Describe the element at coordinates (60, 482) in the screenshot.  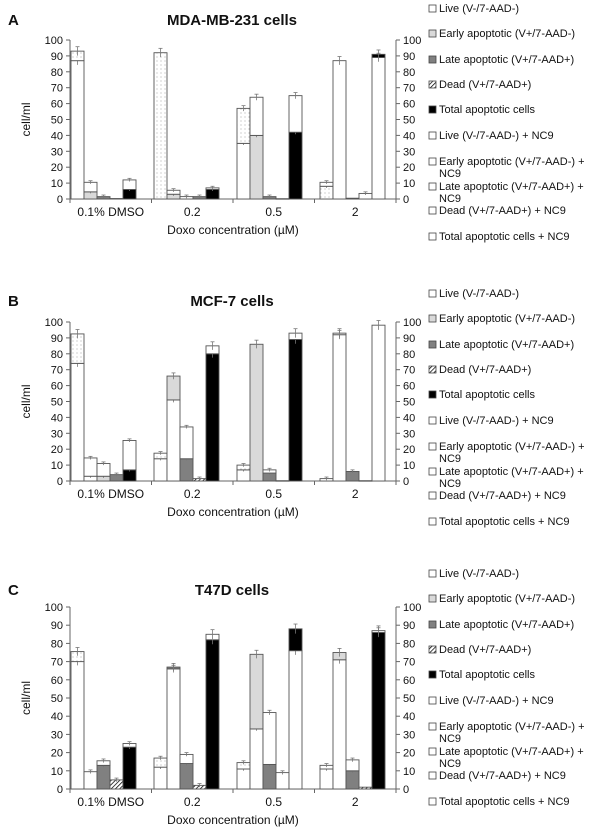
I see `y-tick-label: 0` at that location.